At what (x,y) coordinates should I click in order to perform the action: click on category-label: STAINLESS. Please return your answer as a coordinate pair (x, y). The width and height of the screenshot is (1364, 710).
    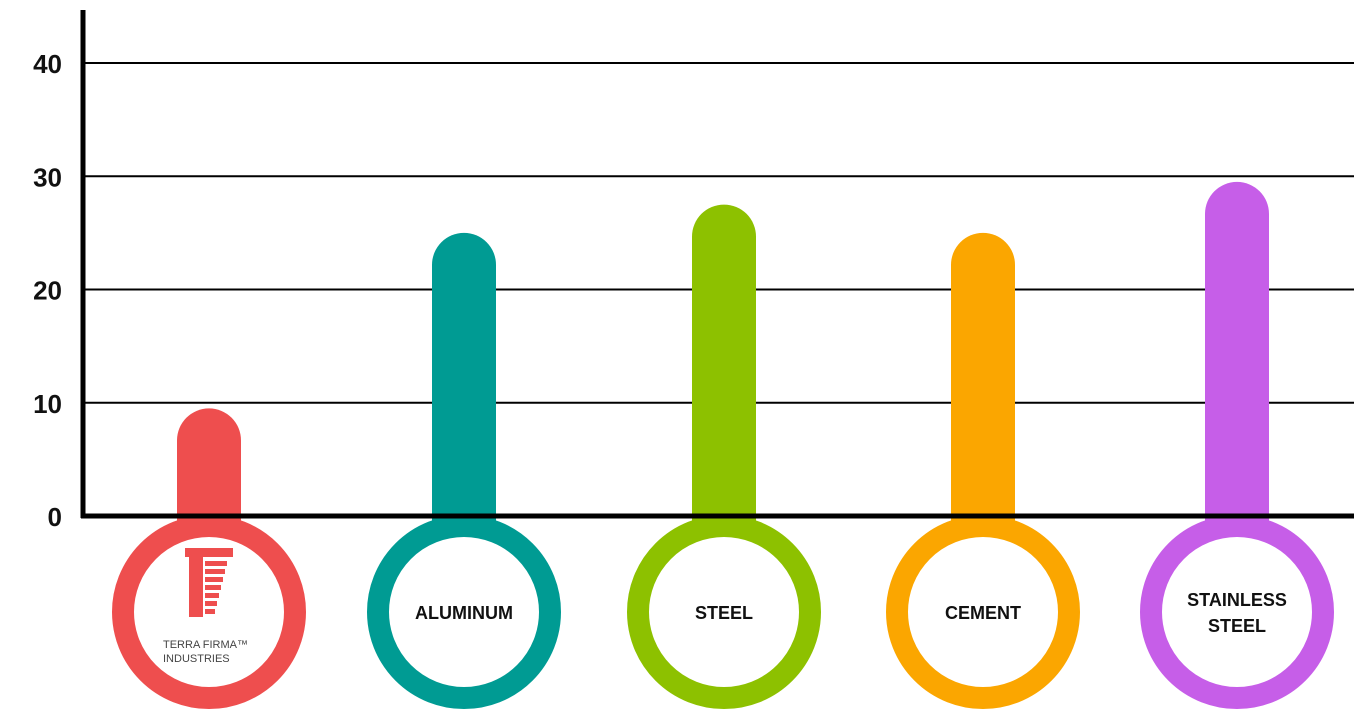
    Looking at the image, I should click on (1237, 600).